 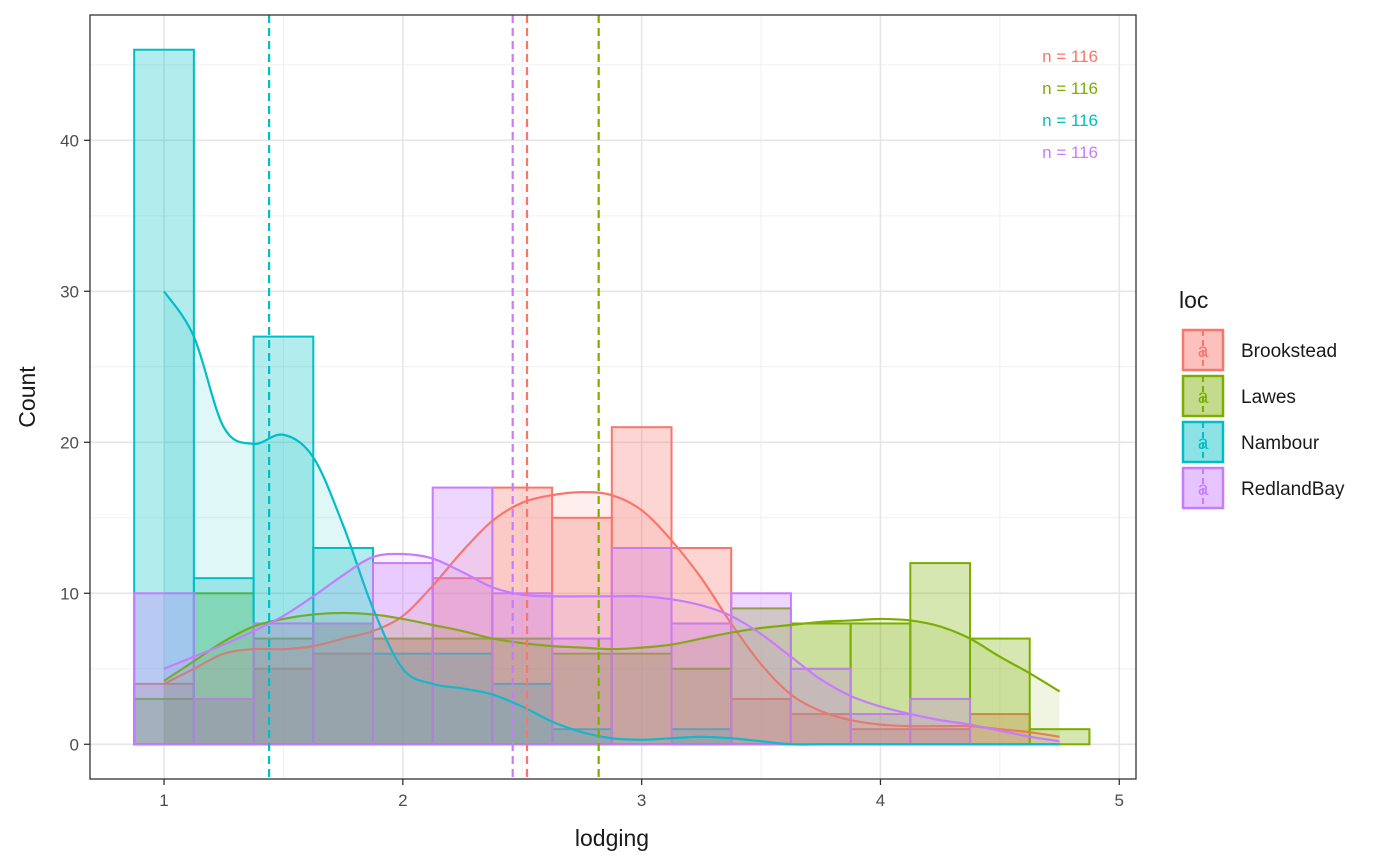 What do you see at coordinates (69, 291) in the screenshot?
I see `y-tick-label: 30` at bounding box center [69, 291].